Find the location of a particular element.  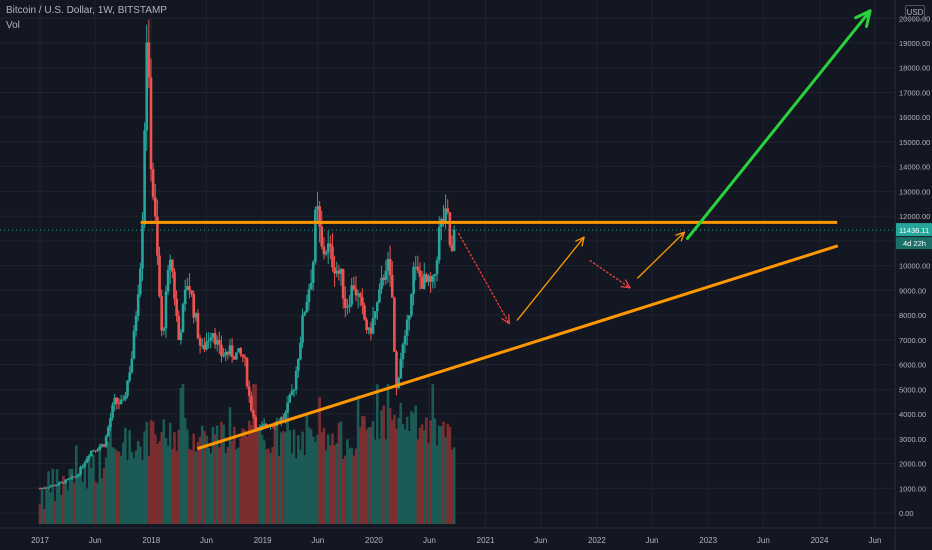

projection-arrow-down is located at coordinates (610, 274).